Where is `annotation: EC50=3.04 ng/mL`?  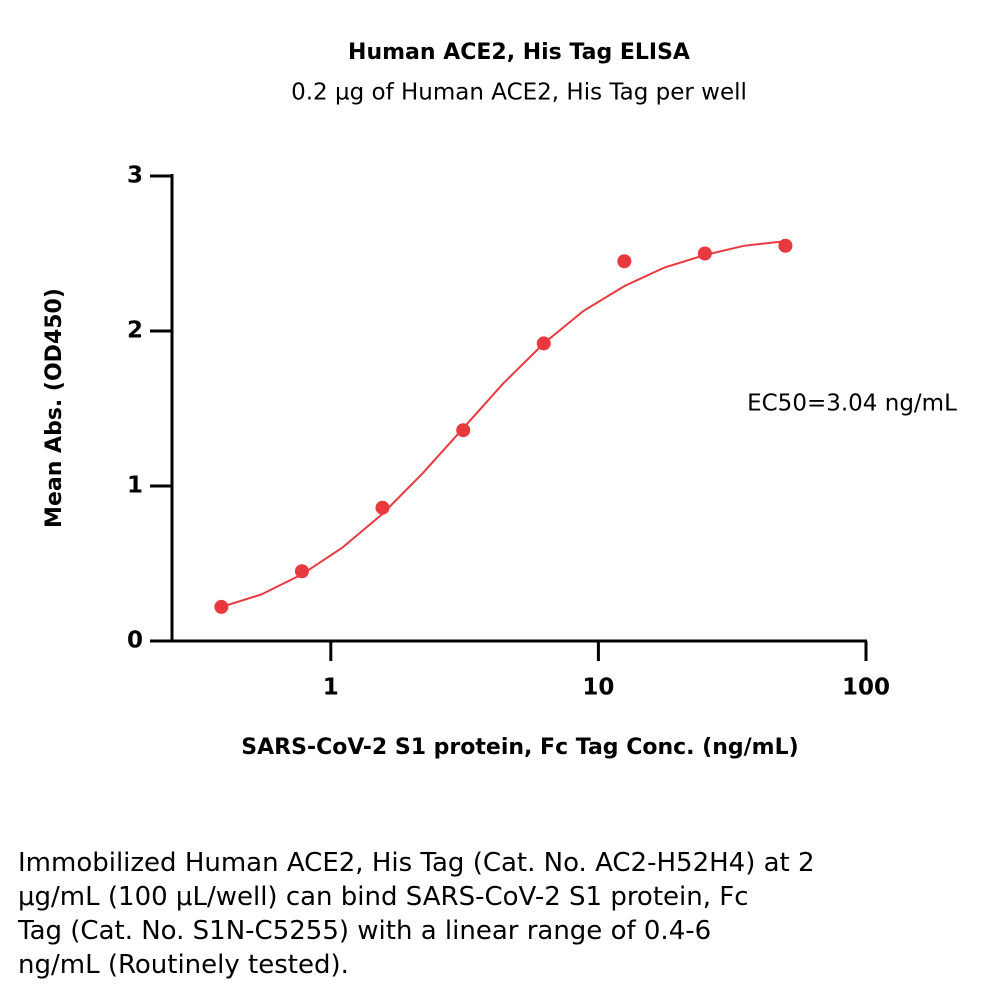 annotation: EC50=3.04 ng/mL is located at coordinates (852, 404).